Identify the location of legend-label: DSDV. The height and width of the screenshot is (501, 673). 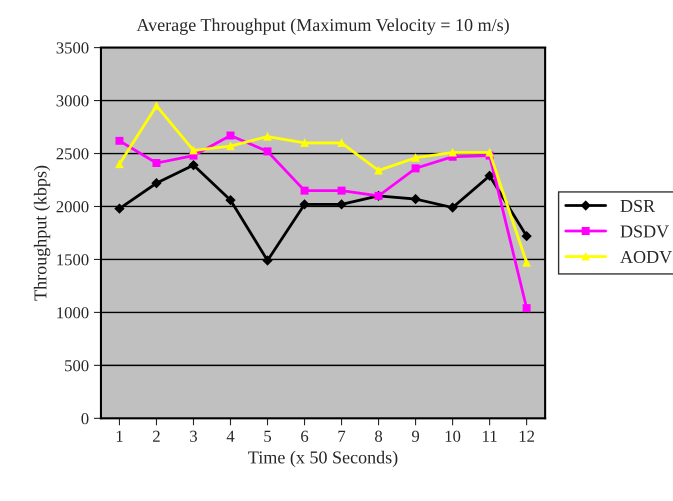
(644, 231).